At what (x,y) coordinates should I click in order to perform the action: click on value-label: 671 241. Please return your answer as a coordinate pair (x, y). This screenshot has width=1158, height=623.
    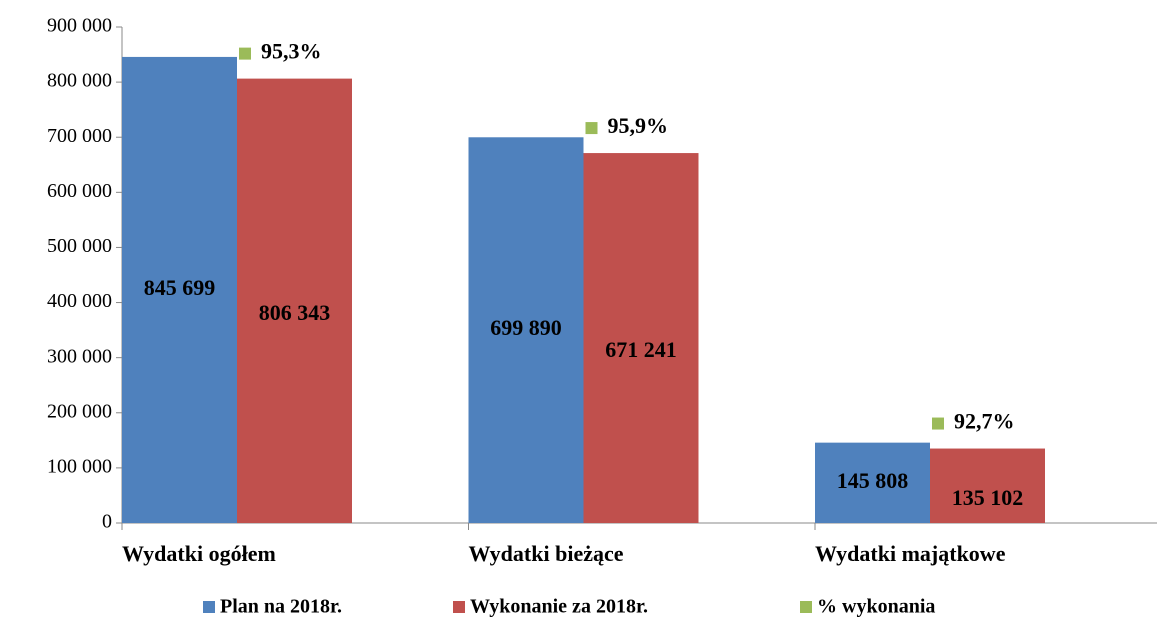
    Looking at the image, I should click on (641, 349).